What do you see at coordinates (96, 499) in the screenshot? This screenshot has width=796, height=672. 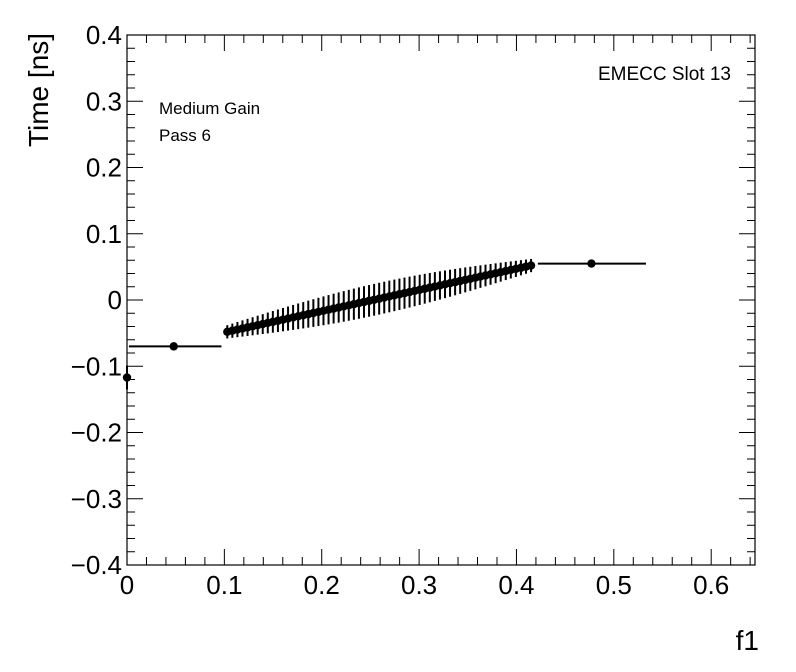 I see `y-tick-label: −0.3` at bounding box center [96, 499].